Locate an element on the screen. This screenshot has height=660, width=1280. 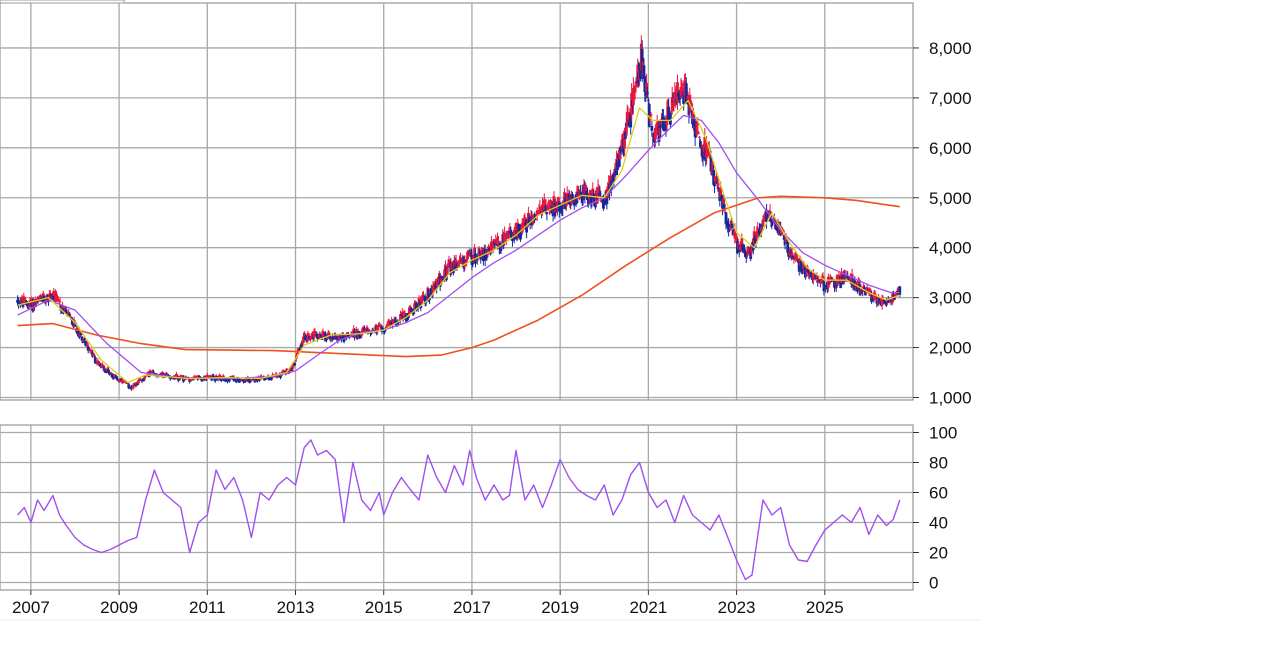
rsi-y-tick-label: 40 is located at coordinates (938, 523).